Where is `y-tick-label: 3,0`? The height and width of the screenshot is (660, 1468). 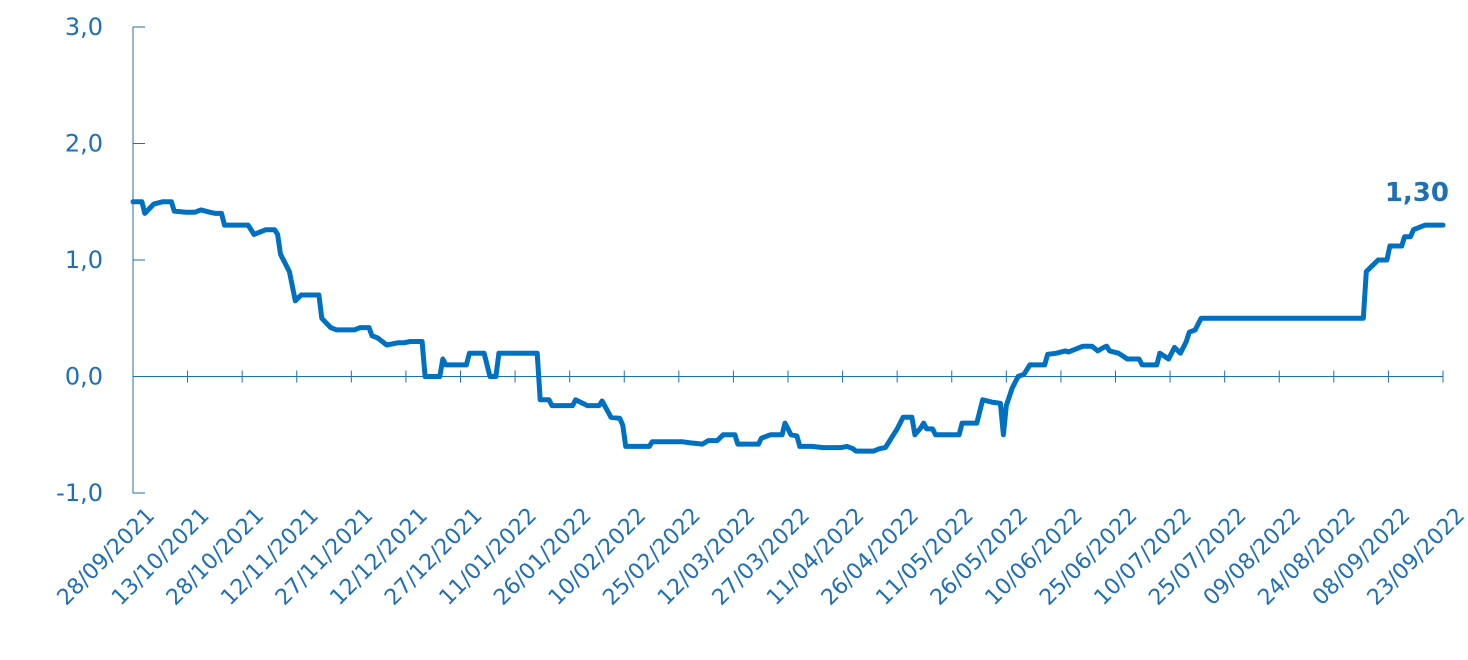 y-tick-label: 3,0 is located at coordinates (84, 27).